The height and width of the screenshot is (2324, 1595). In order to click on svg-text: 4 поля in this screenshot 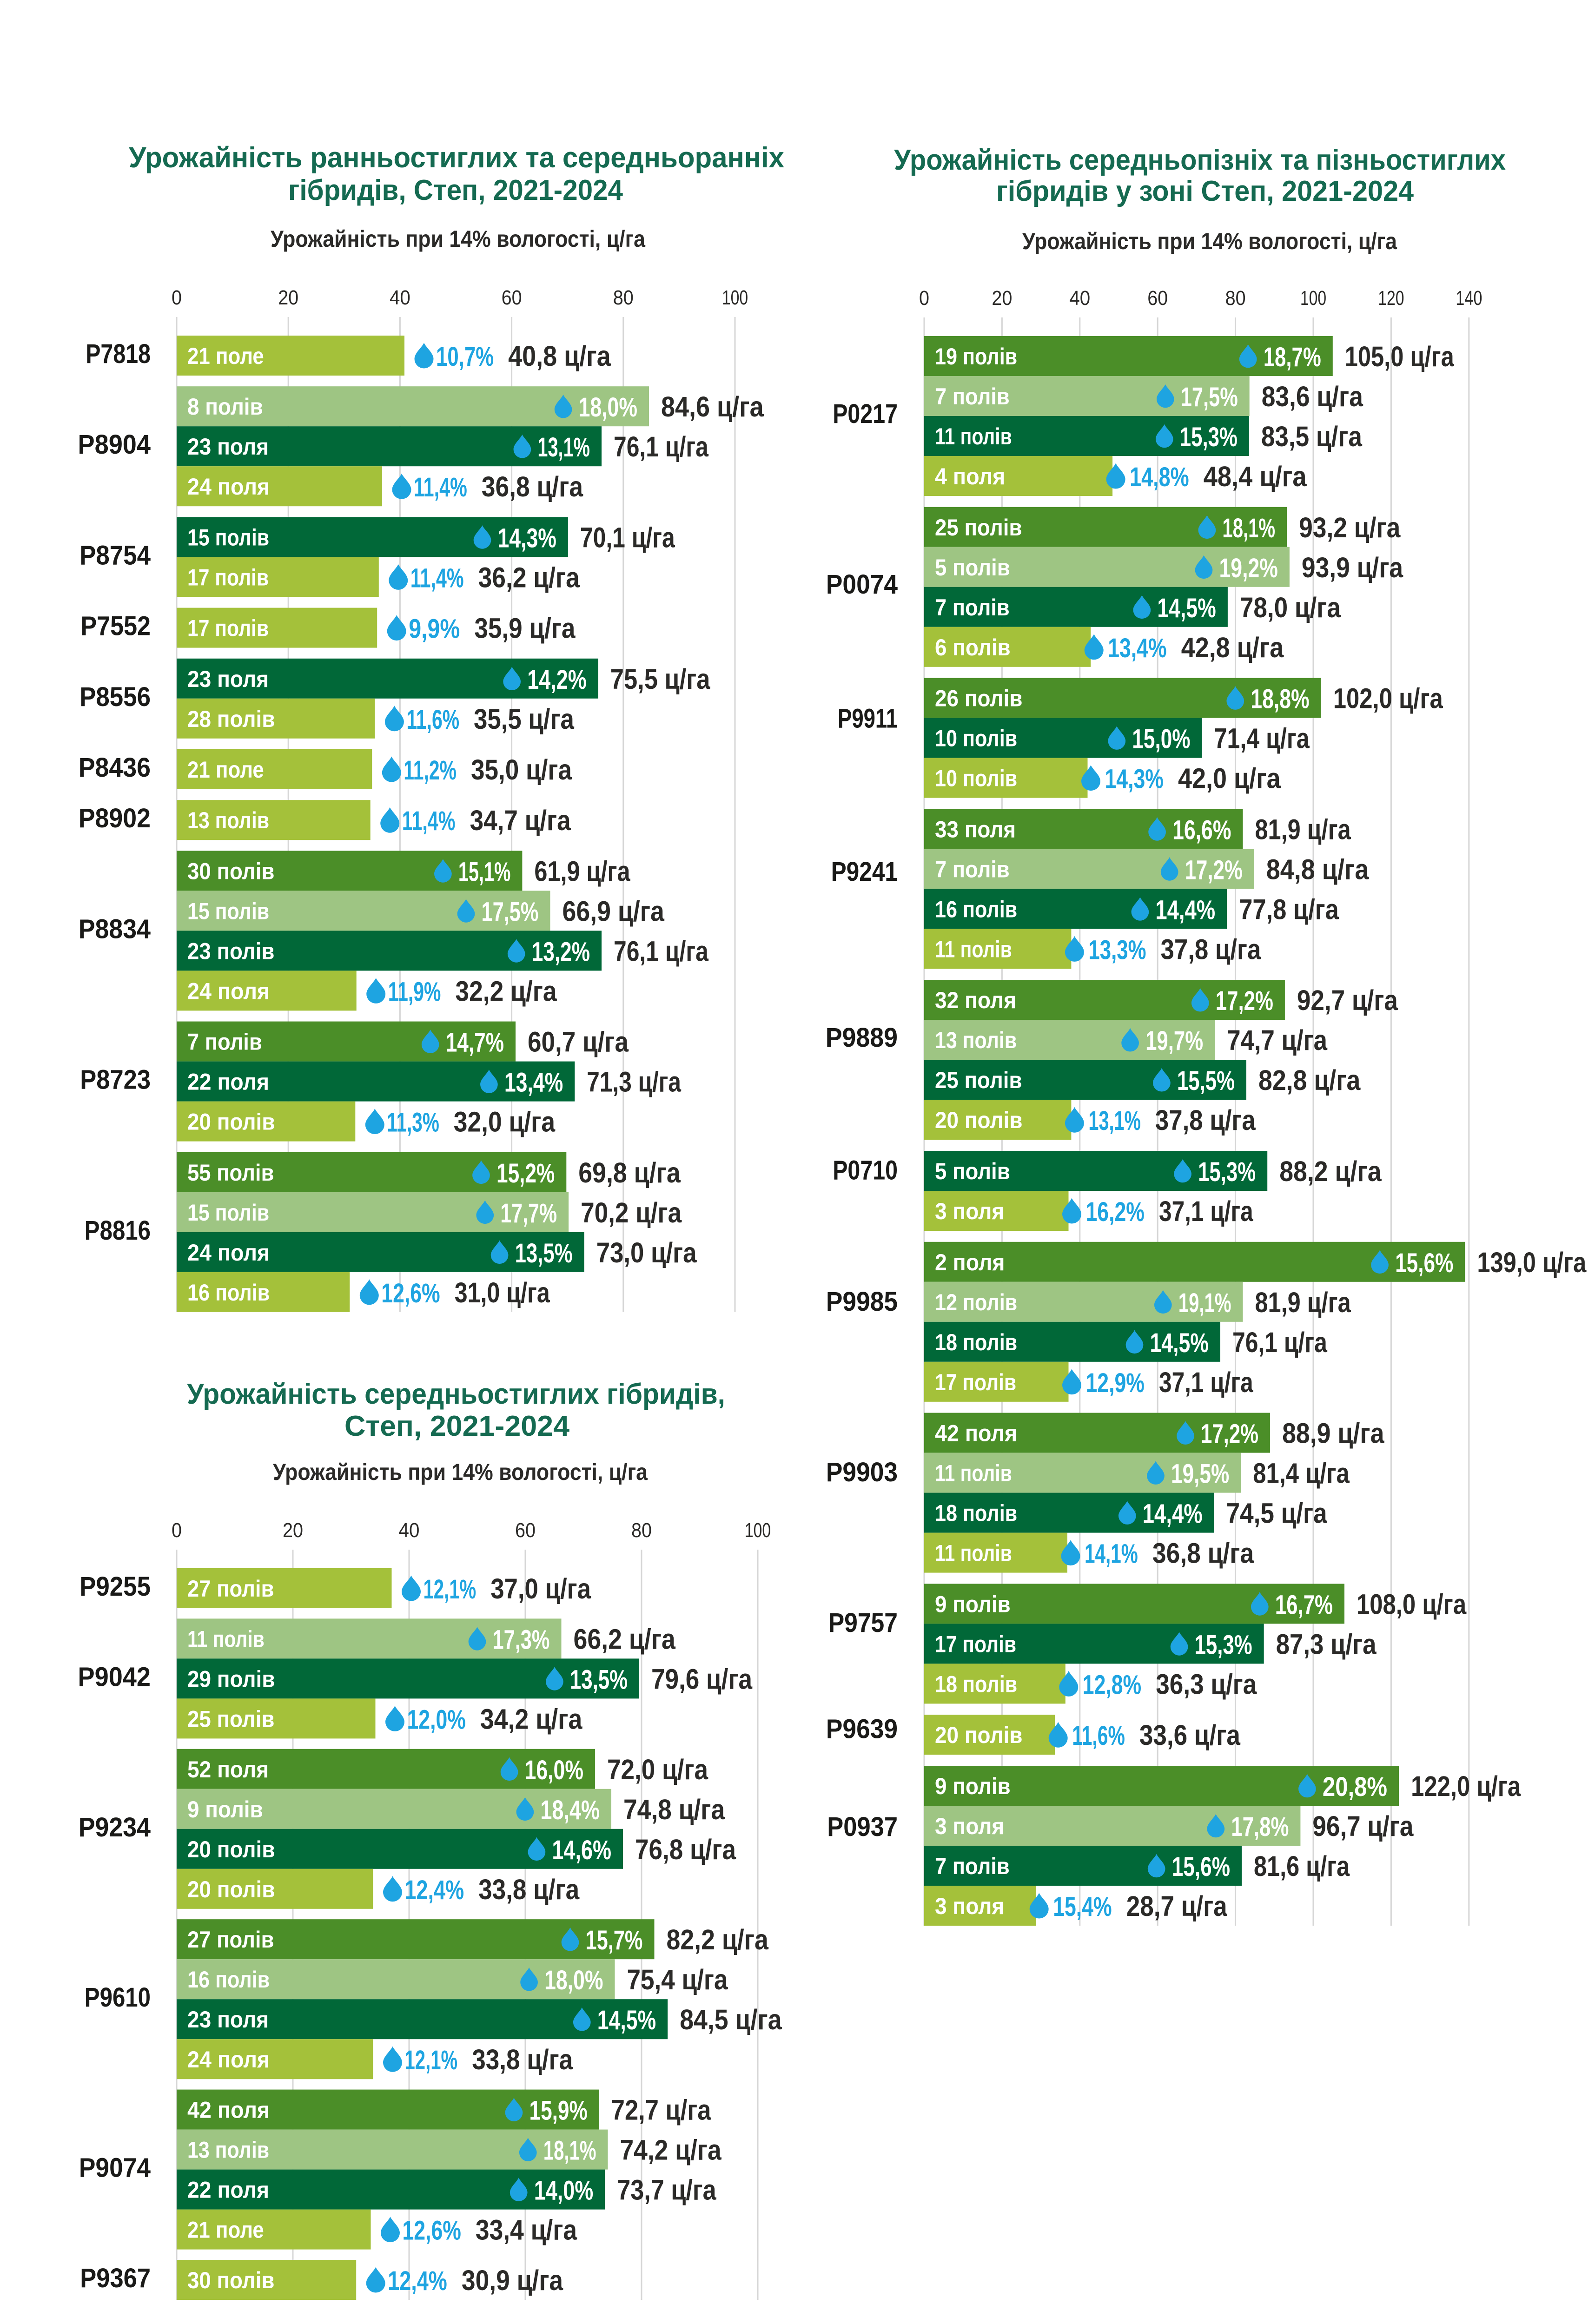, I will do `click(970, 476)`.